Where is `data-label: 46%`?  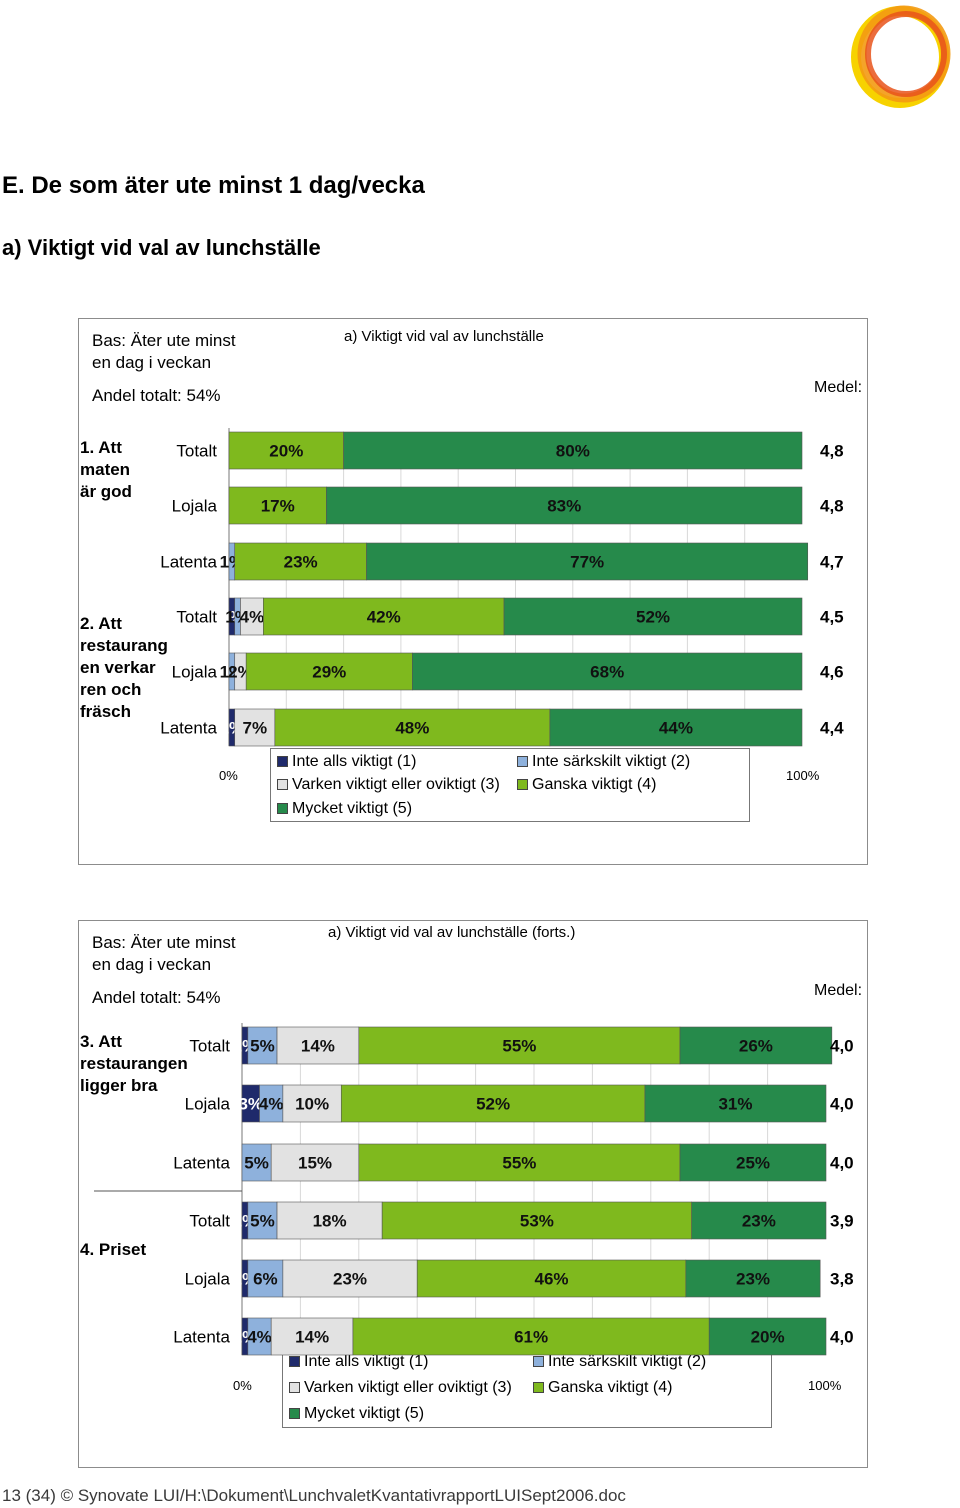 data-label: 46% is located at coordinates (552, 1279).